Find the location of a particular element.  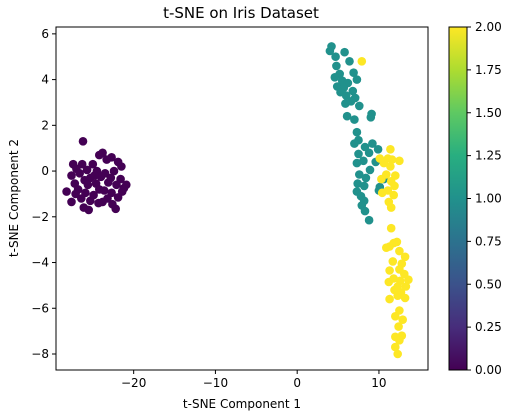

y-axis-label: t-SNE Component 2 is located at coordinates (14, 198).